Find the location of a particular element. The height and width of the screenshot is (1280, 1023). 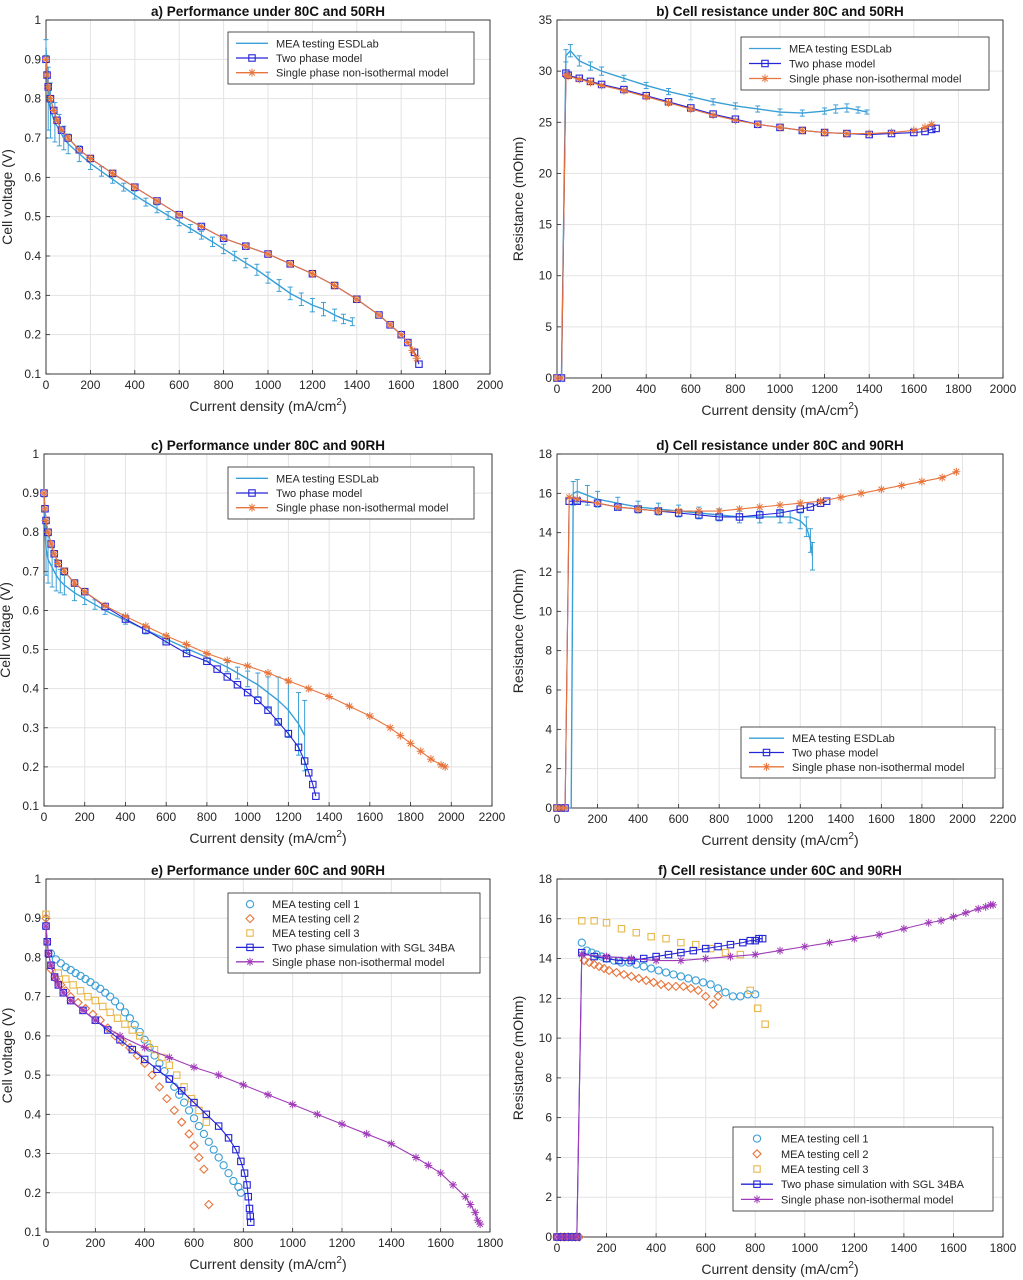

y-tick-label: 1 is located at coordinates (35, 454).